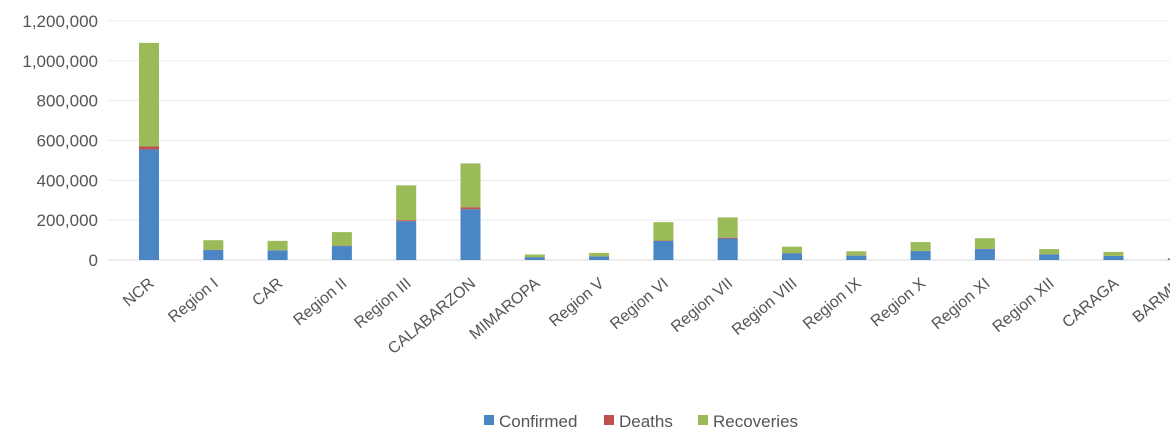 Image resolution: width=1170 pixels, height=430 pixels. Describe the element at coordinates (961, 304) in the screenshot. I see `x-tick-label: Region XI` at that location.